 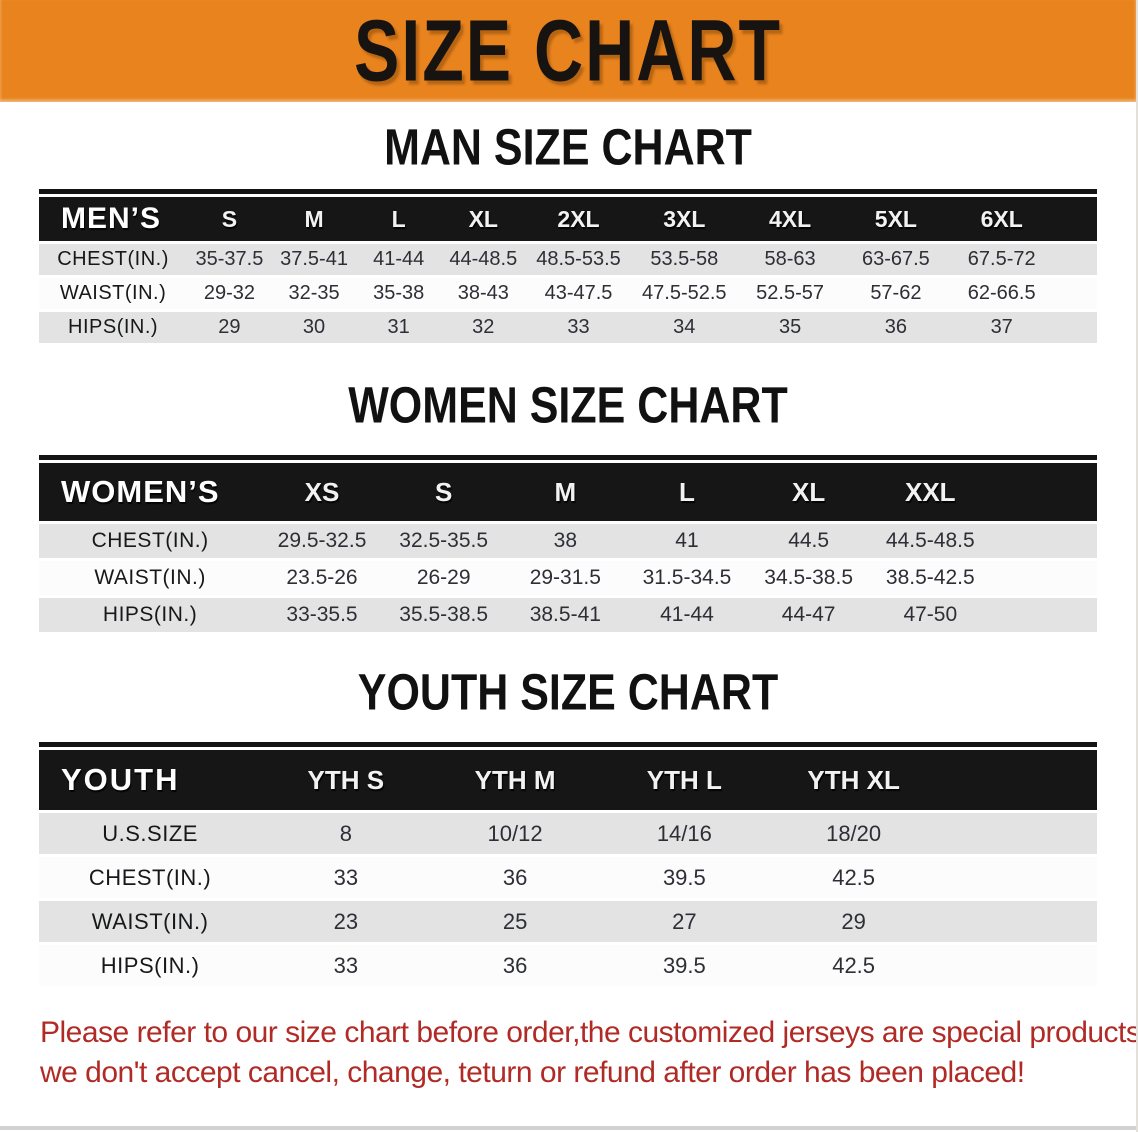 I want to click on size-column-header: YTH M, so click(x=515, y=779).